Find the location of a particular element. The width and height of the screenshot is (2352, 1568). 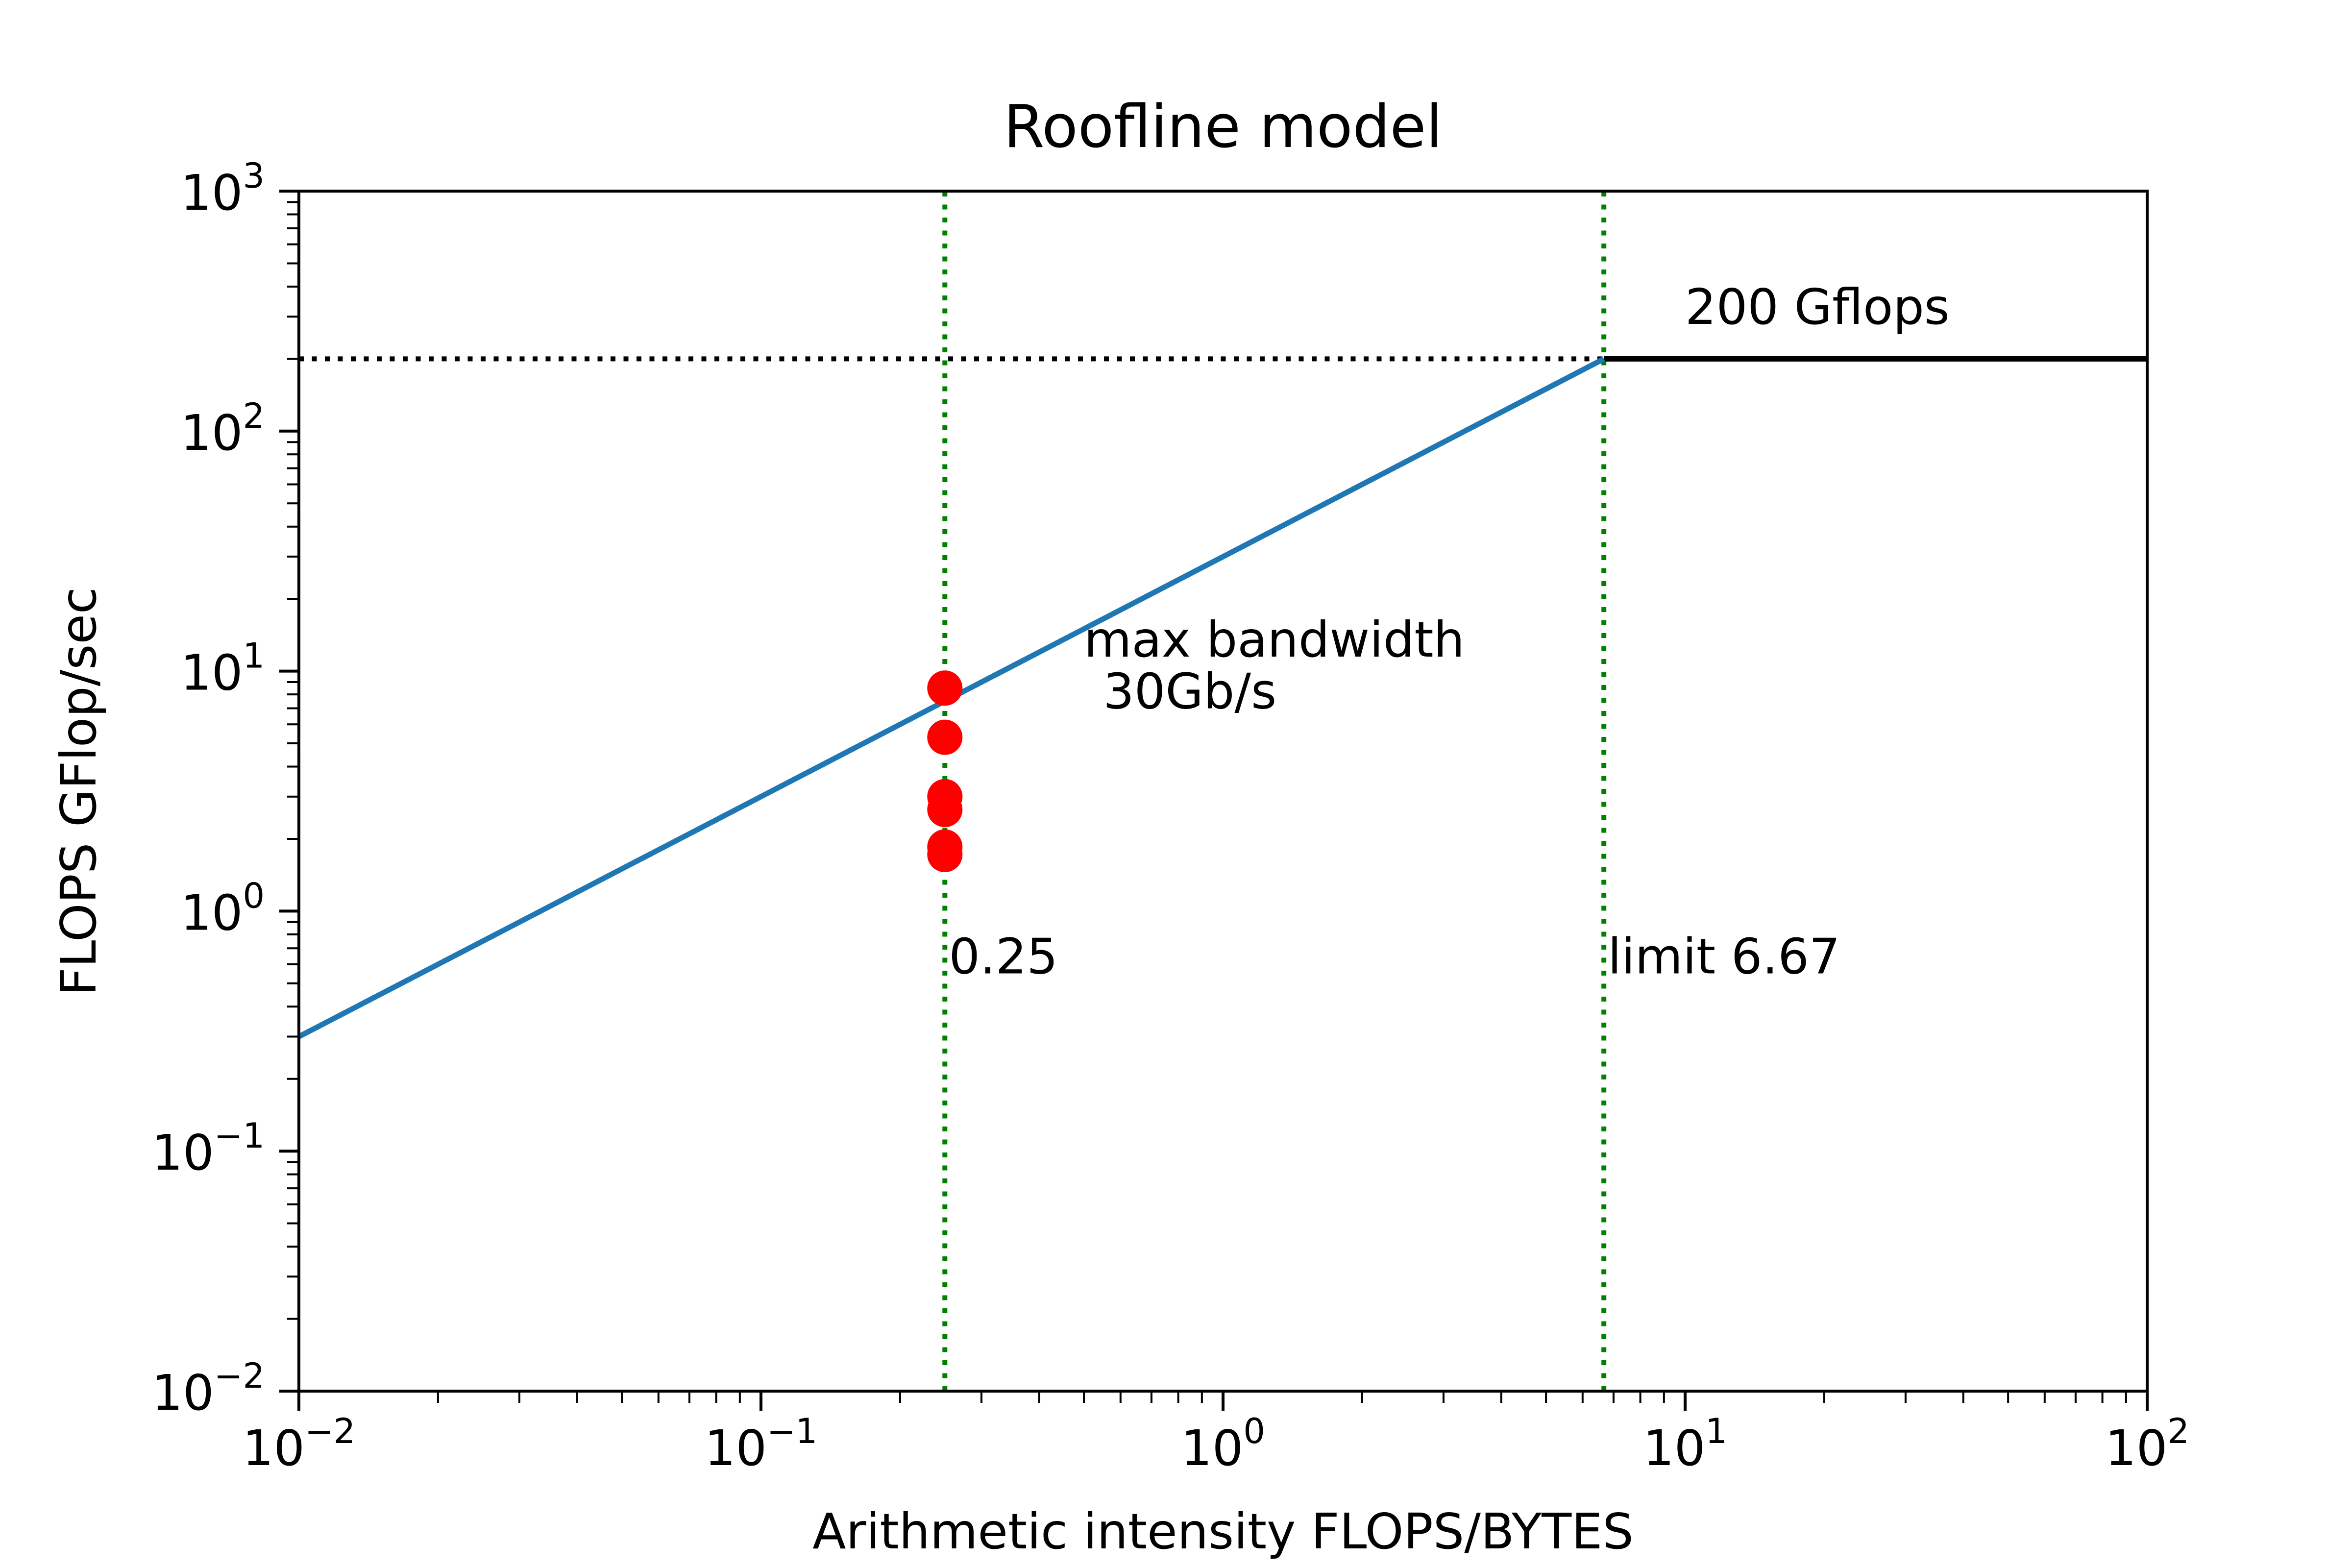

x-axis: 10⁻² 10⁻¹ 10⁰ 10¹ 10² is located at coordinates (1216, 1434).